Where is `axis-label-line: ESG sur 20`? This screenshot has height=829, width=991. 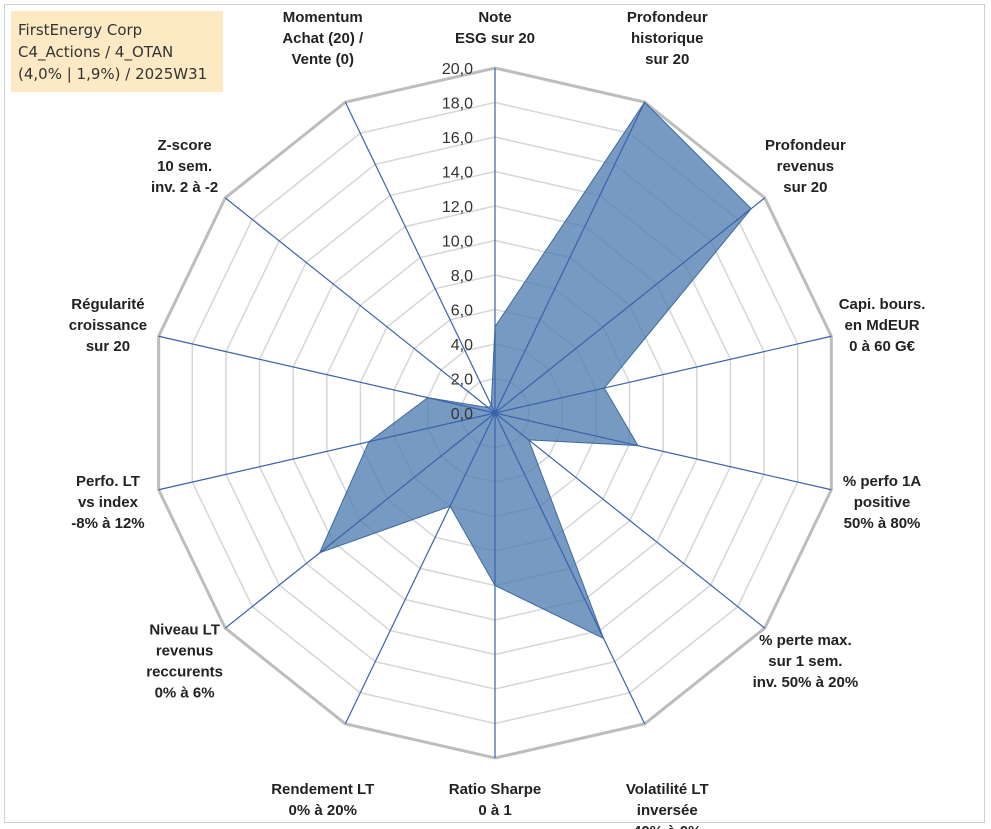 axis-label-line: ESG sur 20 is located at coordinates (495, 38).